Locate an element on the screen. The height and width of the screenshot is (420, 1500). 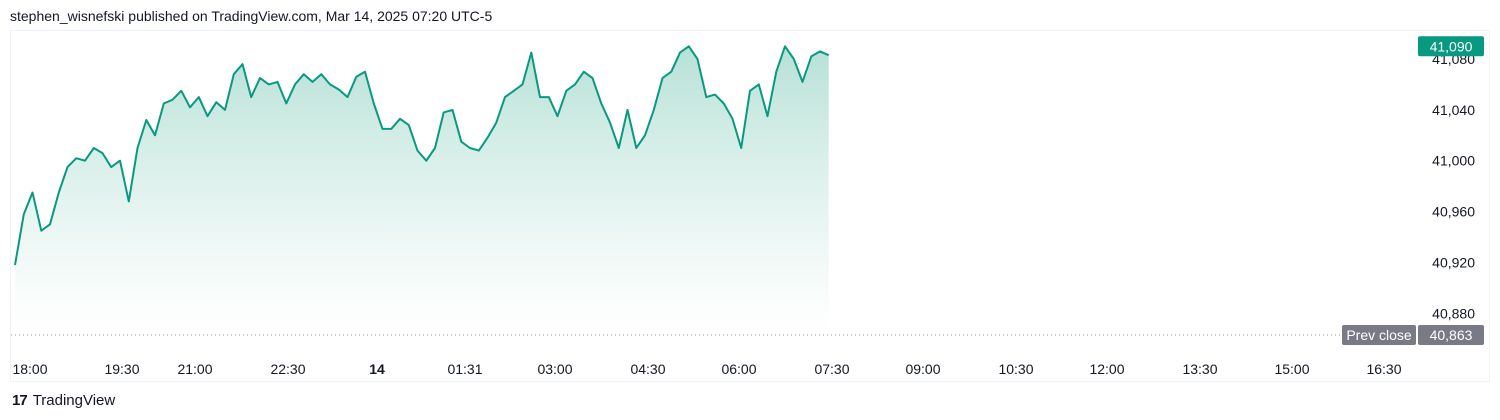
x-tick-label: 03:00 is located at coordinates (554, 369).